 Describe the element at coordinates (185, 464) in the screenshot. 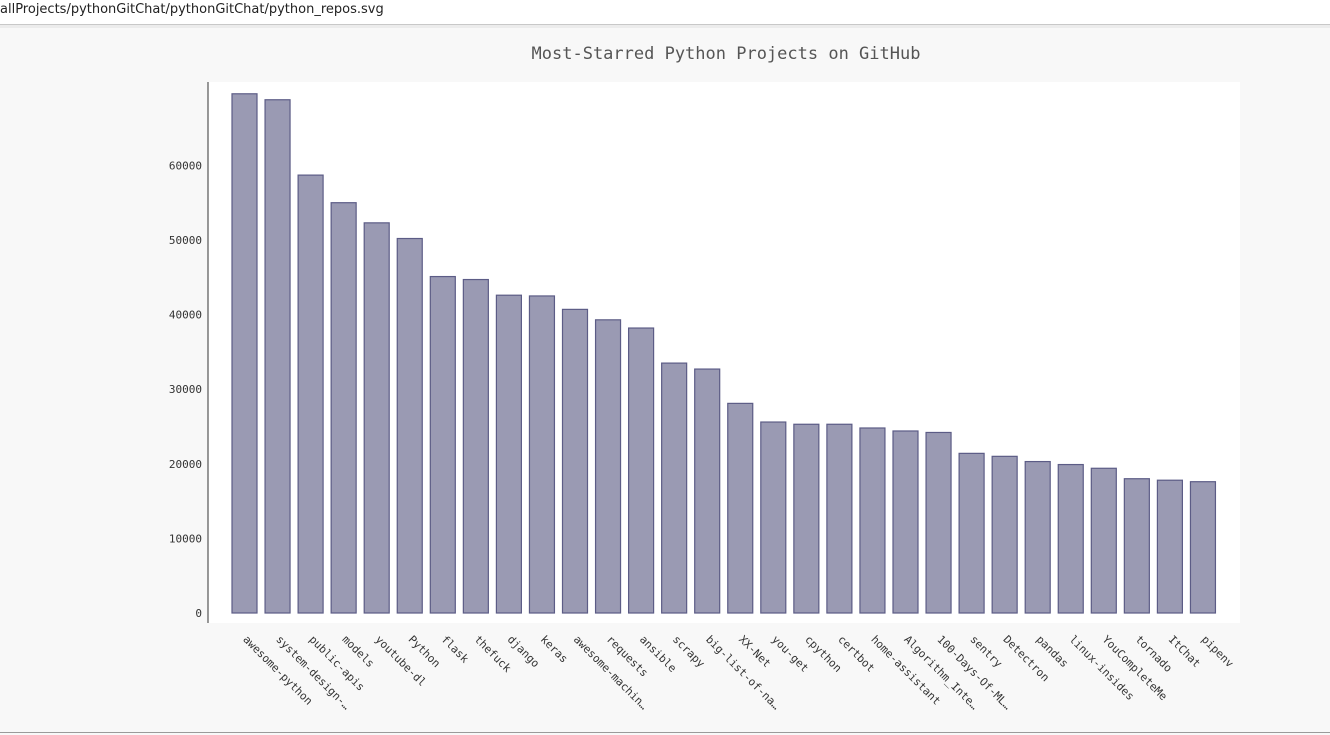

I see `y-tick-label: 20000` at that location.